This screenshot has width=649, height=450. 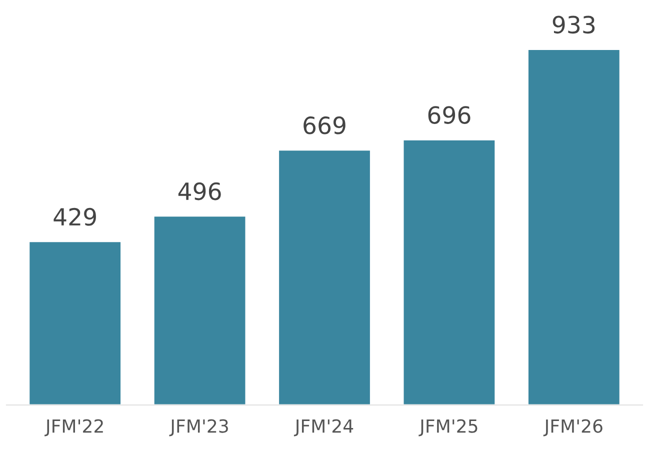 I want to click on x-tick-label: JFM'25, so click(x=448, y=427).